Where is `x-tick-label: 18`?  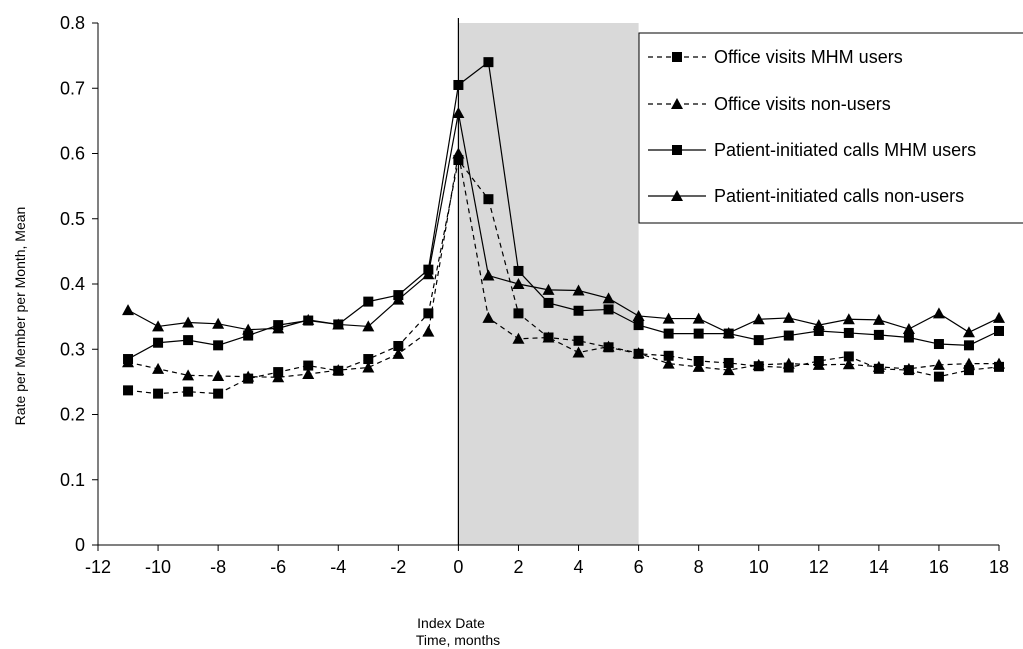
x-tick-label: 18 is located at coordinates (999, 567).